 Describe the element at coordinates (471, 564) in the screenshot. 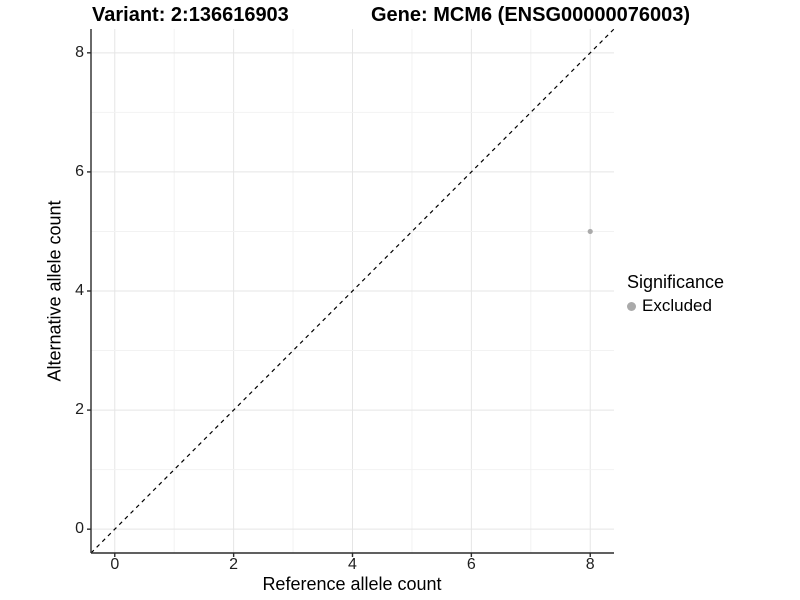

I see `x-tick-label: 6` at that location.